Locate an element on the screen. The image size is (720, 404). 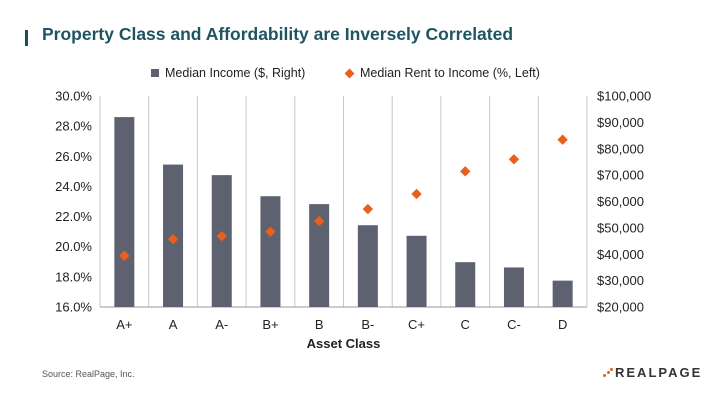
logo-dots-icon is located at coordinates (608, 372).